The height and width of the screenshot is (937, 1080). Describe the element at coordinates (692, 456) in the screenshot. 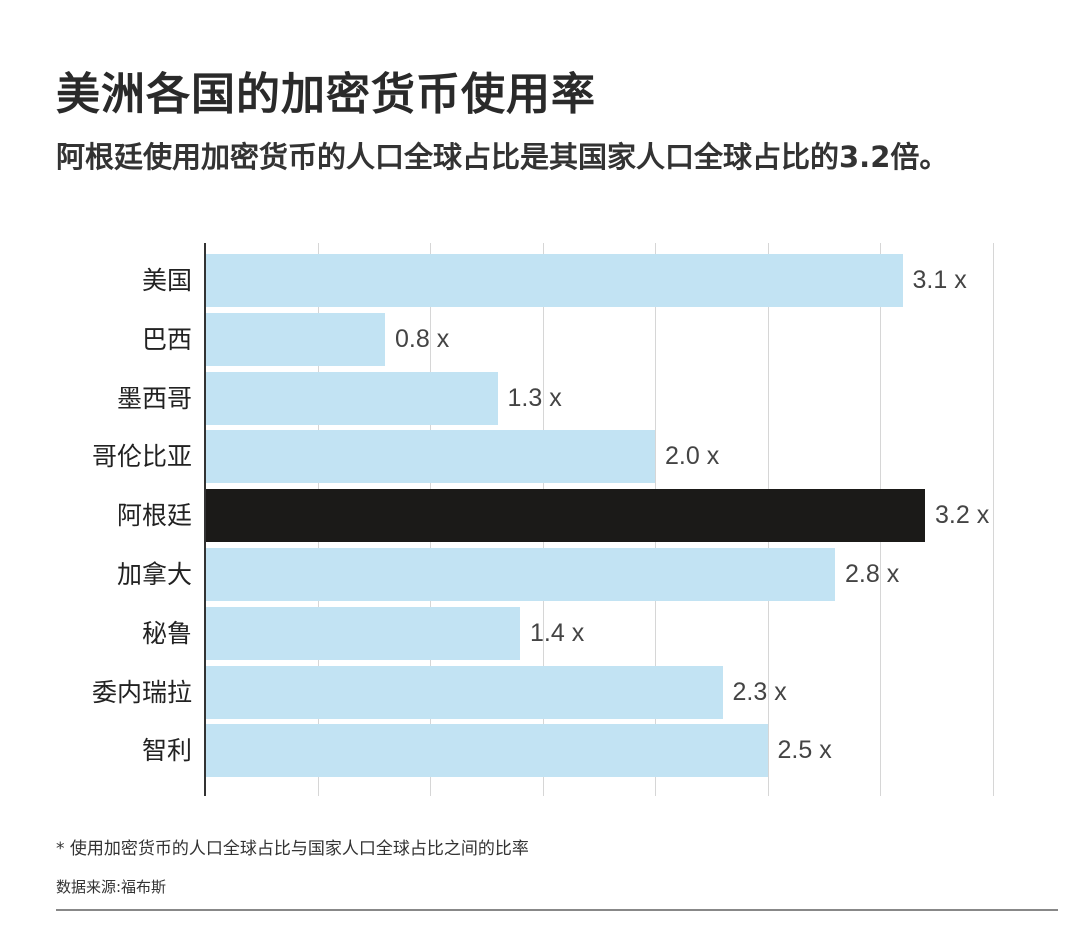

I see `value-label: 2.0 x` at that location.